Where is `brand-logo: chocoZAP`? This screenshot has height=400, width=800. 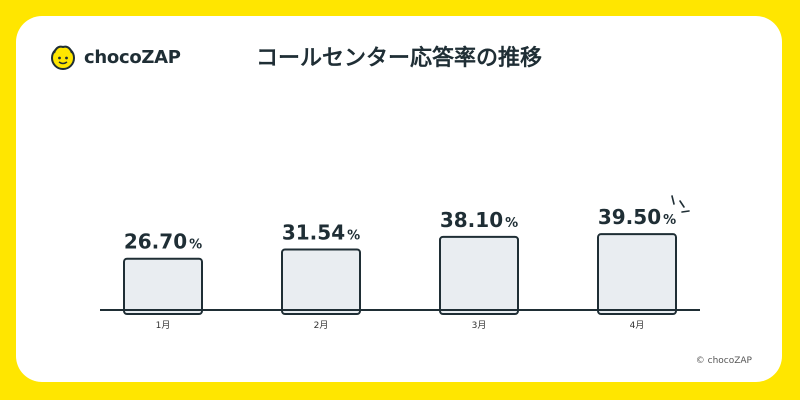
brand-logo: chocoZAP is located at coordinates (114, 57).